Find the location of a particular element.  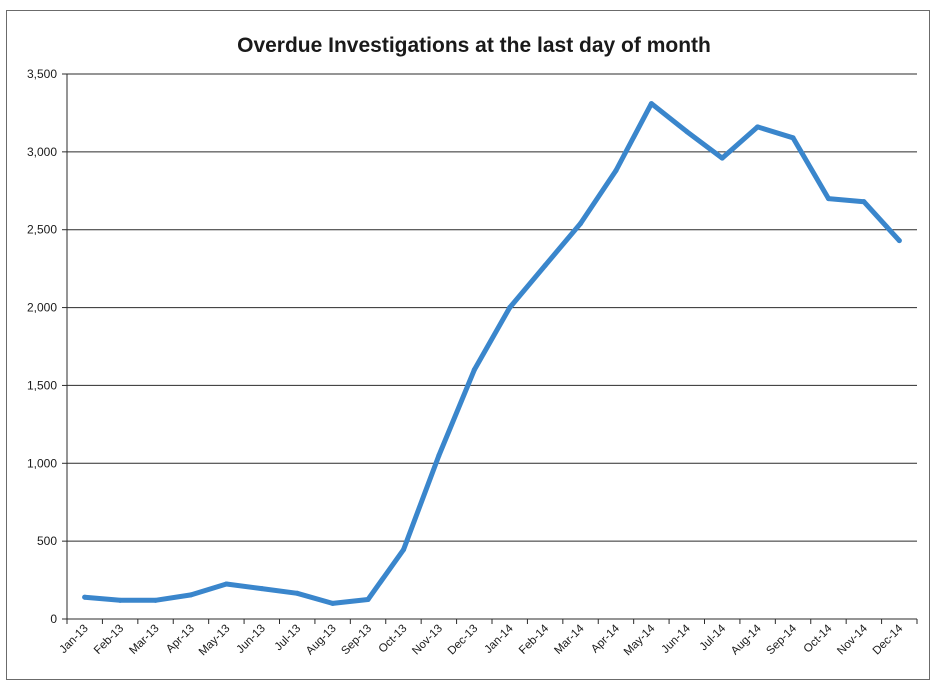

y-tick-label: 500 is located at coordinates (47, 541).